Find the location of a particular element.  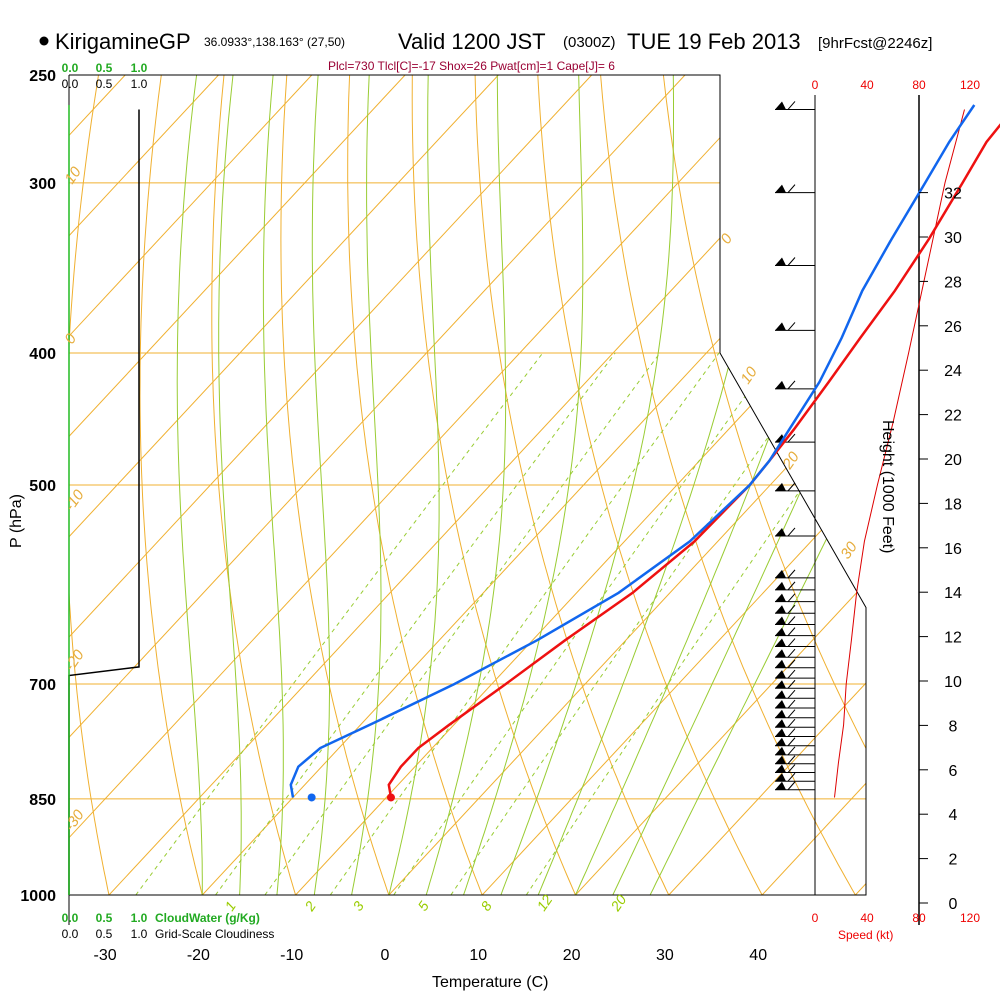

pressure-tick-label: 250 is located at coordinates (42, 76).